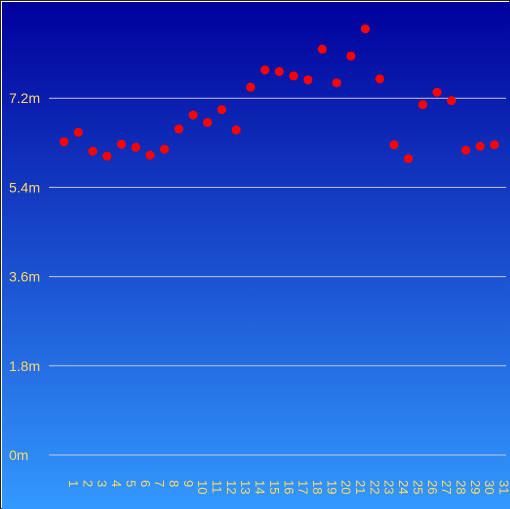  What do you see at coordinates (417, 487) in the screenshot?
I see `x-tick-label: 25` at bounding box center [417, 487].